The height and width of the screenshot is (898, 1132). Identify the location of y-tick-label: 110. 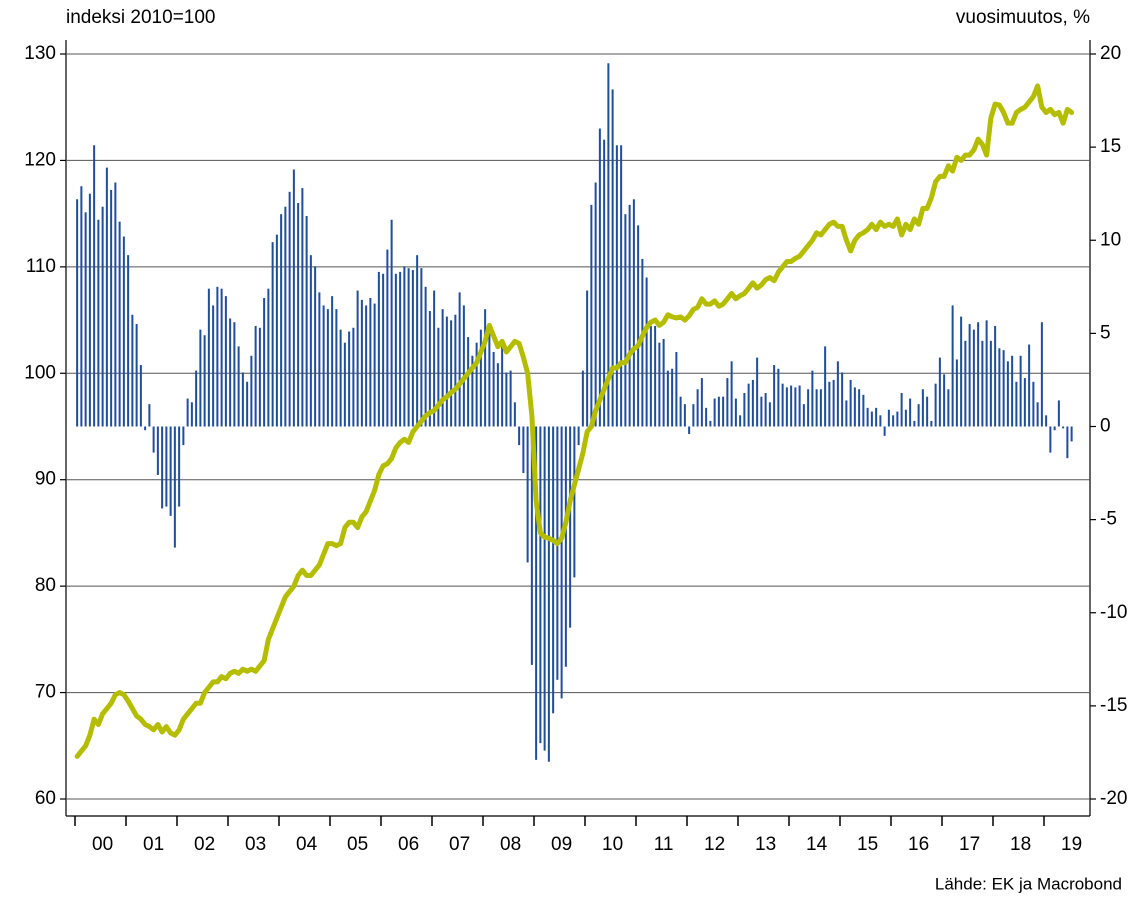
(41, 266).